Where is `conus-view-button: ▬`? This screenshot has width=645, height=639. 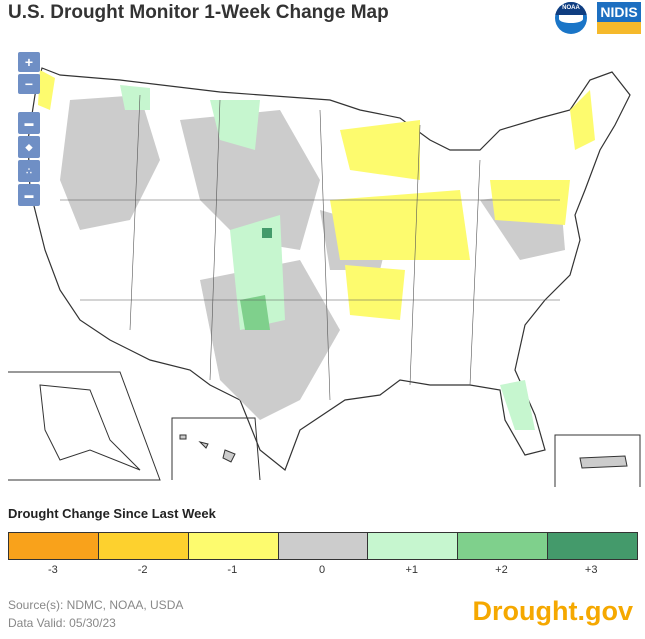
conus-view-button: ▬ is located at coordinates (29, 123).